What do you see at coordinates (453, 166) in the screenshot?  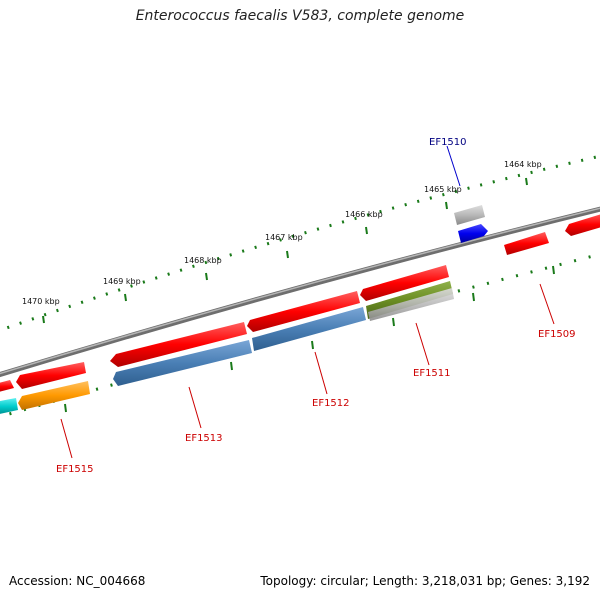 I see `leader-ef1510` at bounding box center [453, 166].